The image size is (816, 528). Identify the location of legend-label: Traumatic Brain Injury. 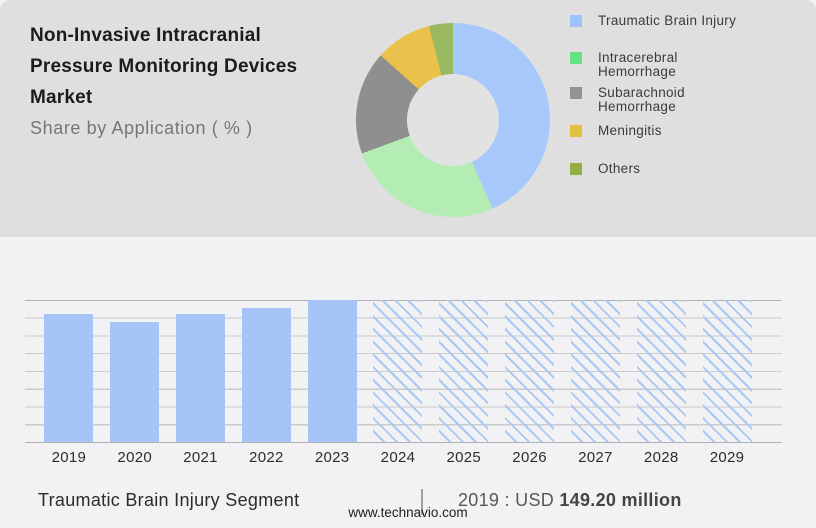
(667, 20).